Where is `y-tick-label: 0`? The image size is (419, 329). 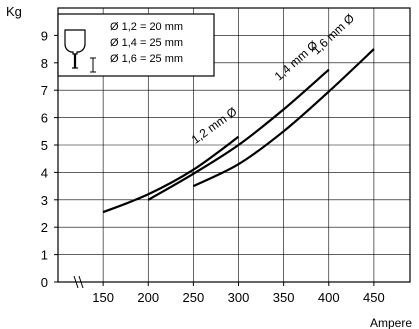 y-tick-label: 0 is located at coordinates (44, 282).